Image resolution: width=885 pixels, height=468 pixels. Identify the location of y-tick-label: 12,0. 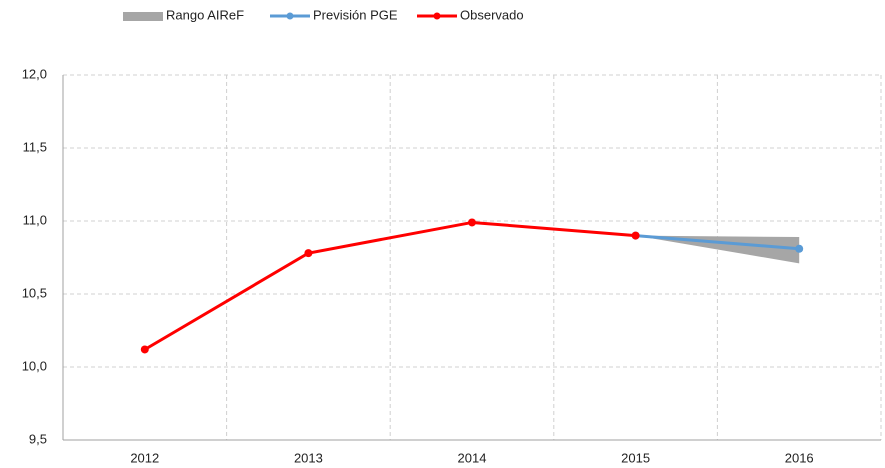
(34, 73).